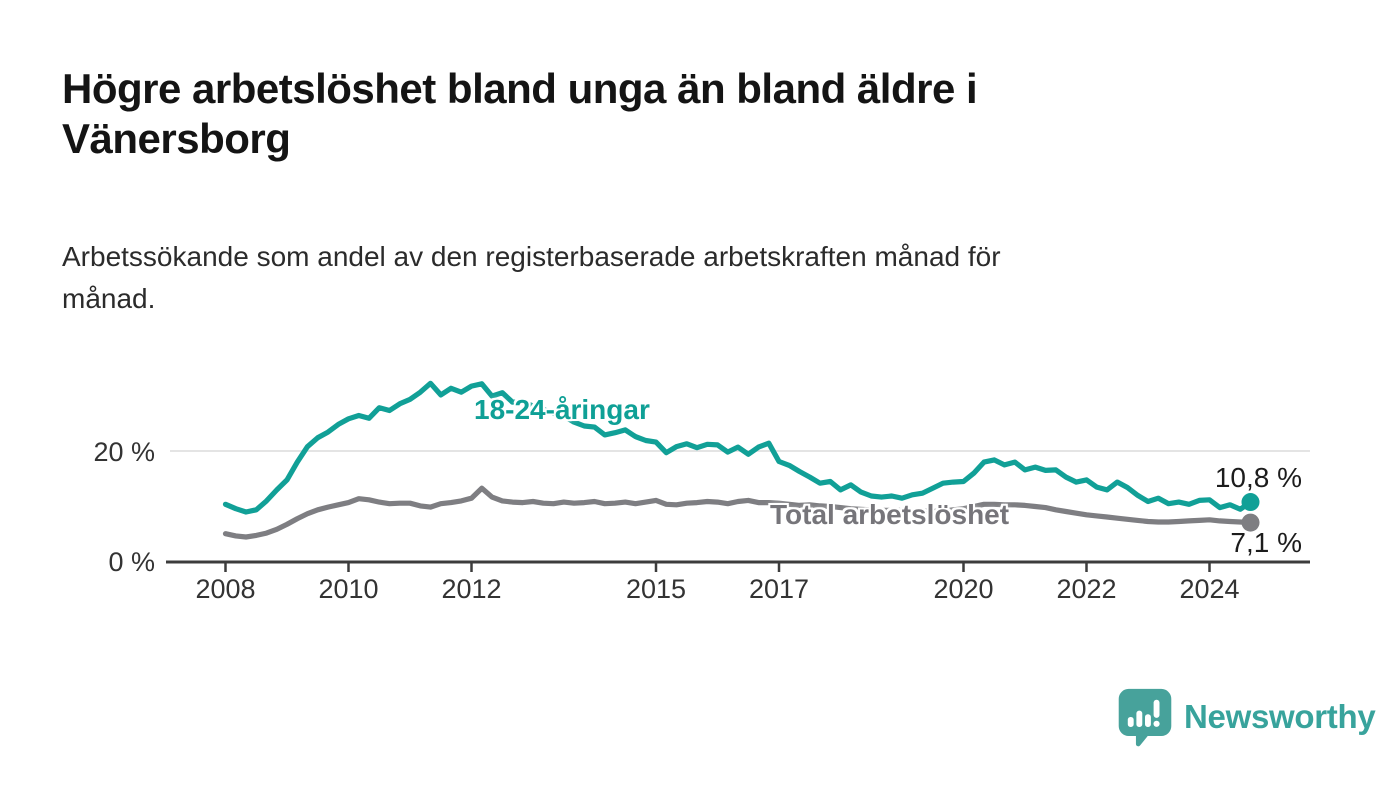 The image size is (1400, 794). Describe the element at coordinates (131, 562) in the screenshot. I see `y-tick-label: 0 %` at that location.